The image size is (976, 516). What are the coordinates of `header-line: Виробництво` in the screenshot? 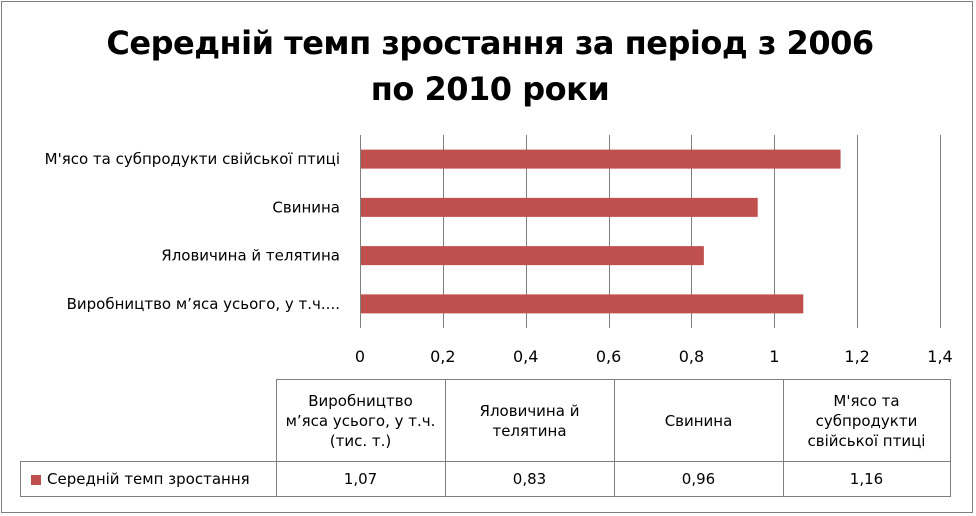 It's located at (360, 400).